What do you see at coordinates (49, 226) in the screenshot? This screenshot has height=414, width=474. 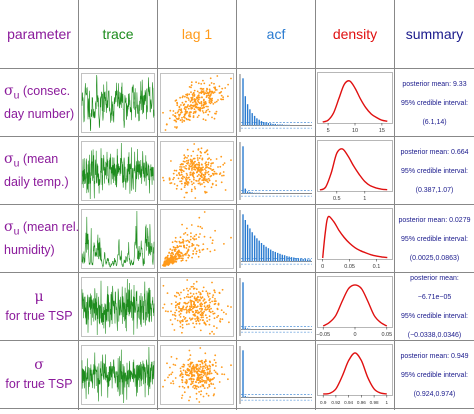 I see `param-label-line1: (mean rel.` at bounding box center [49, 226].